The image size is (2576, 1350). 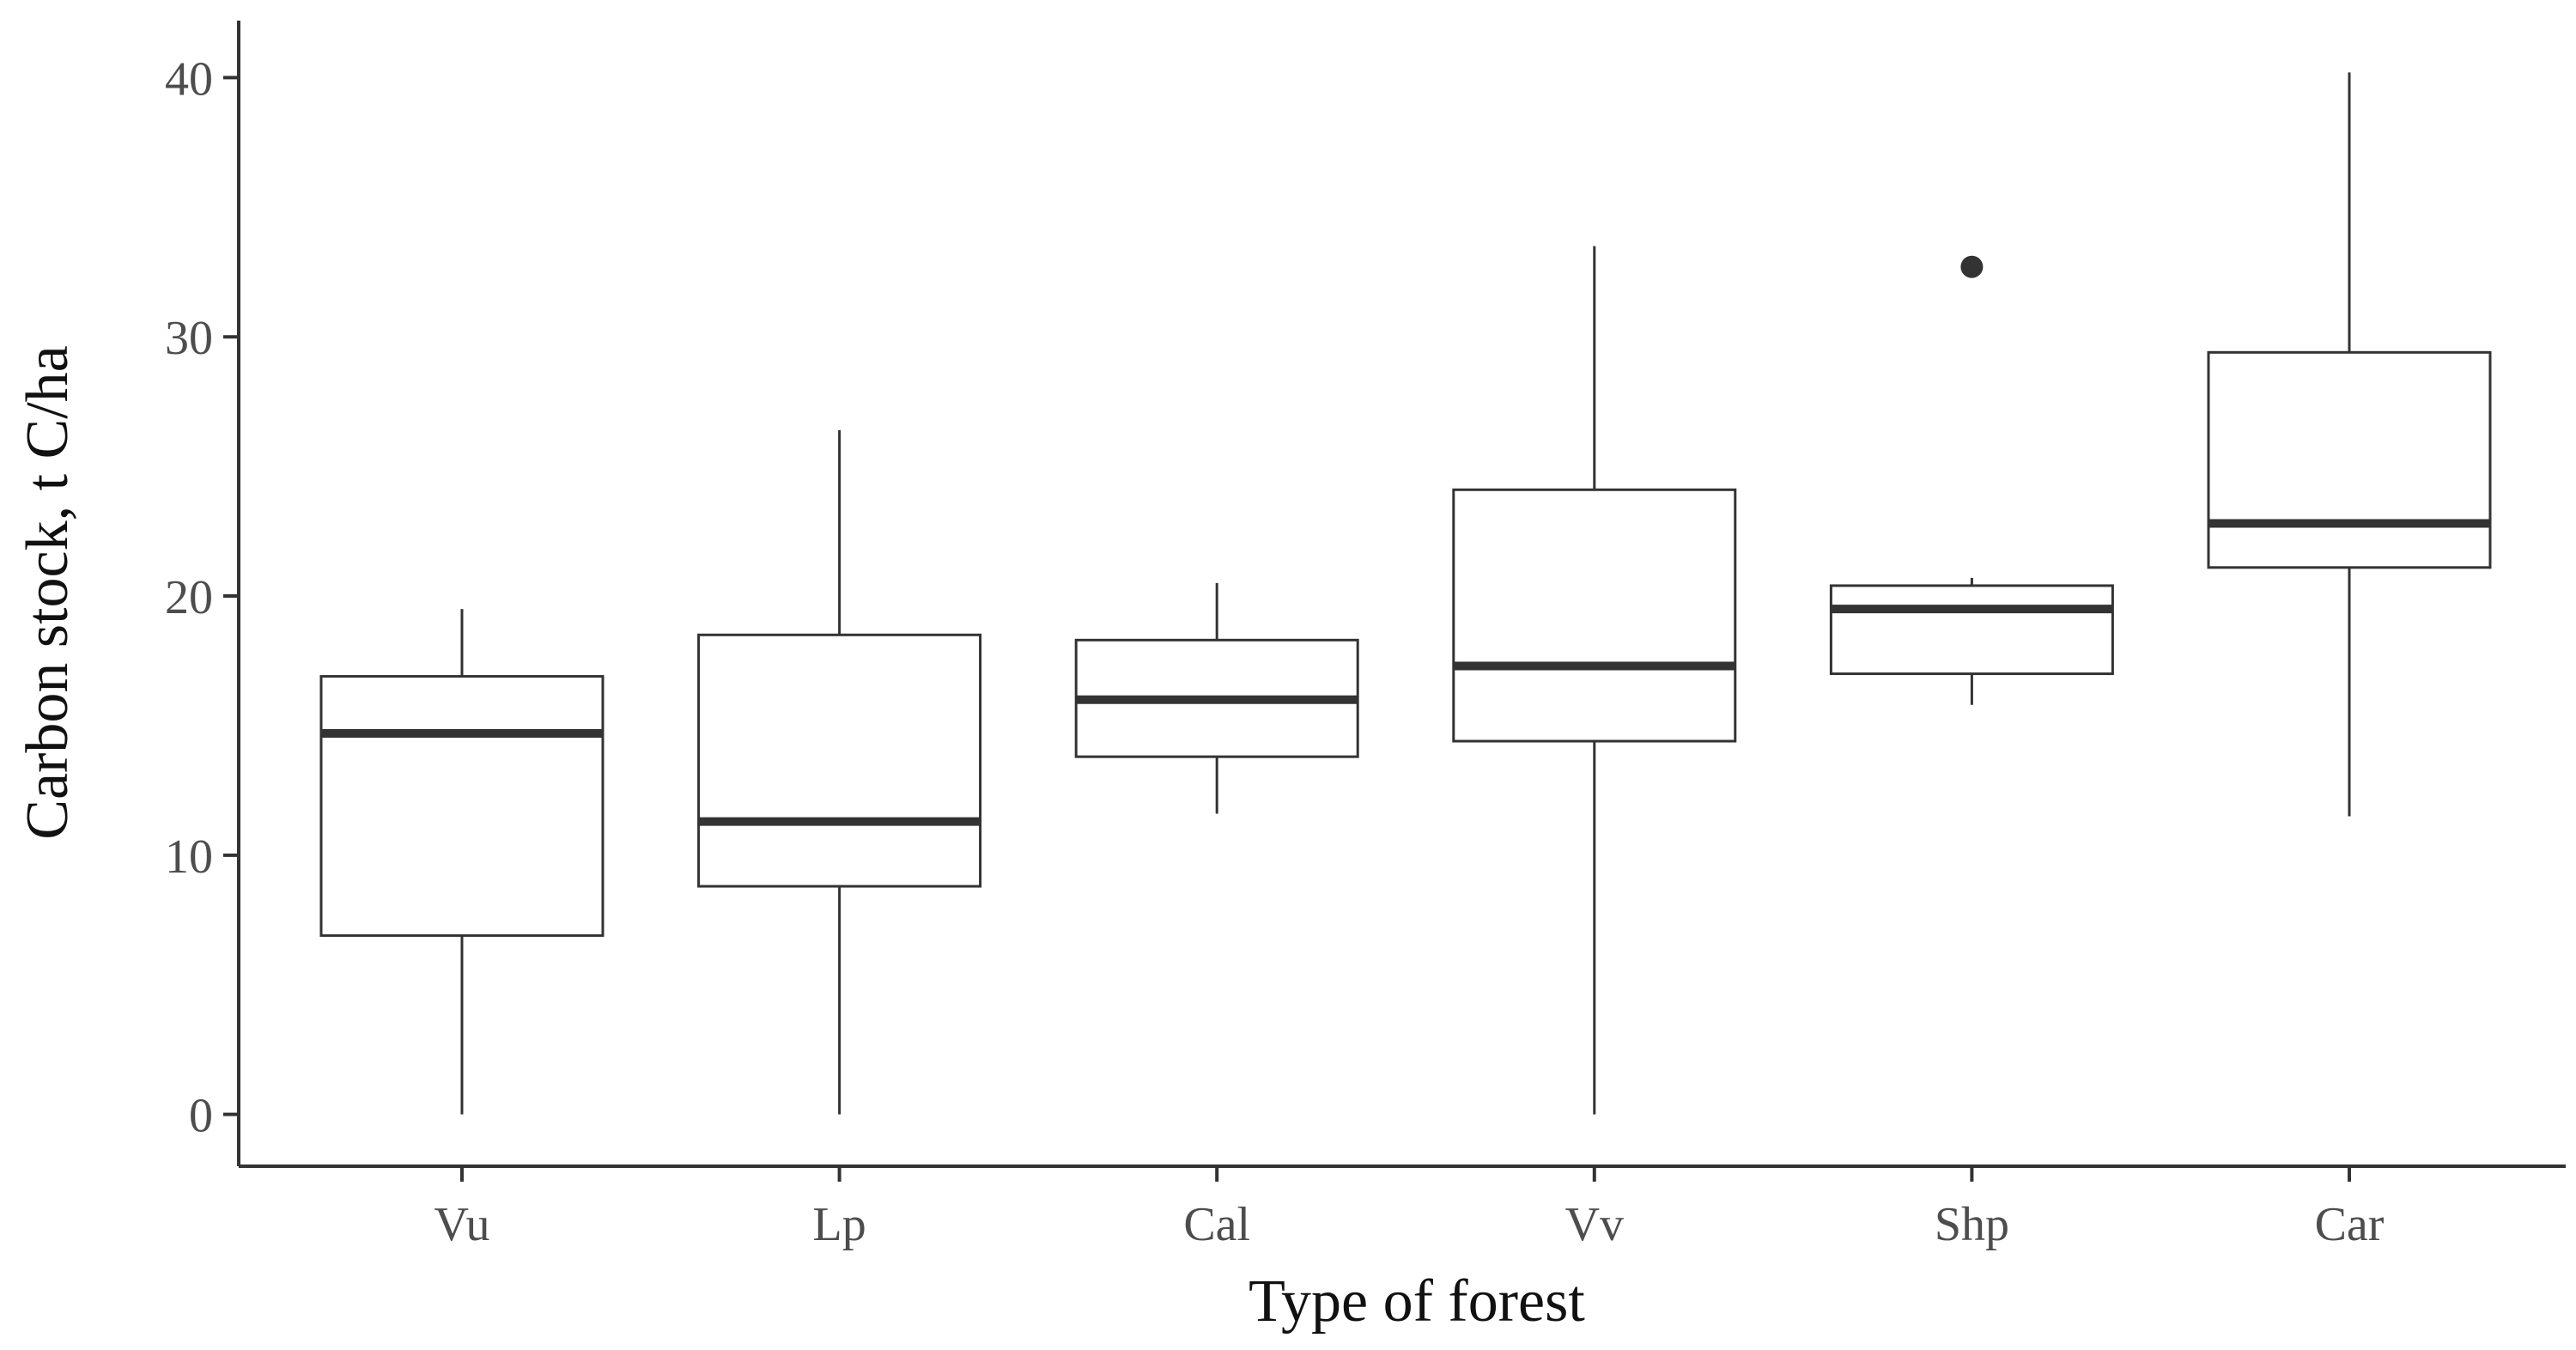 I want to click on box-group-shp, so click(x=1972, y=480).